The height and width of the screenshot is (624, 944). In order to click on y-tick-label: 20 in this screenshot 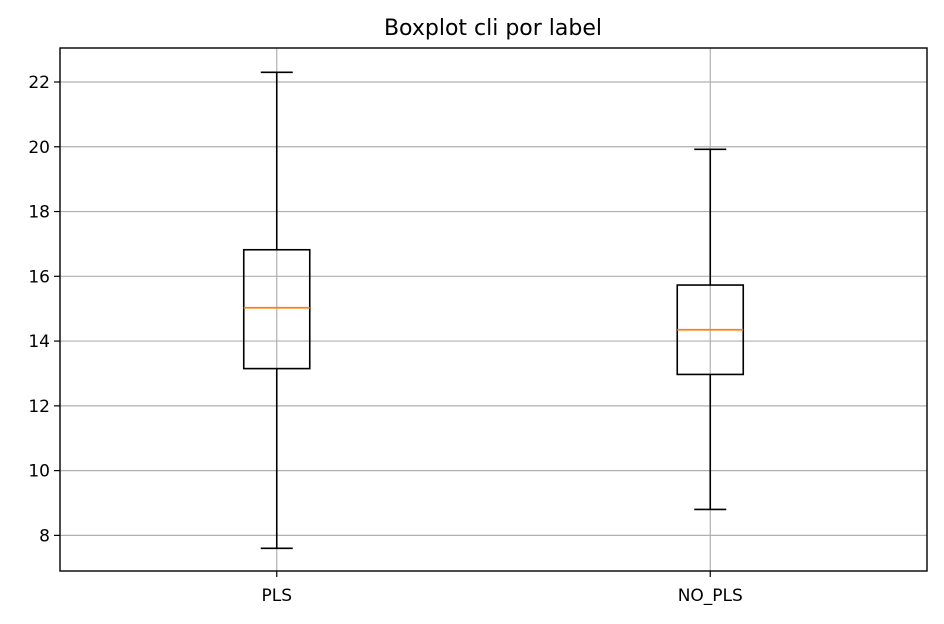, I will do `click(39, 148)`.